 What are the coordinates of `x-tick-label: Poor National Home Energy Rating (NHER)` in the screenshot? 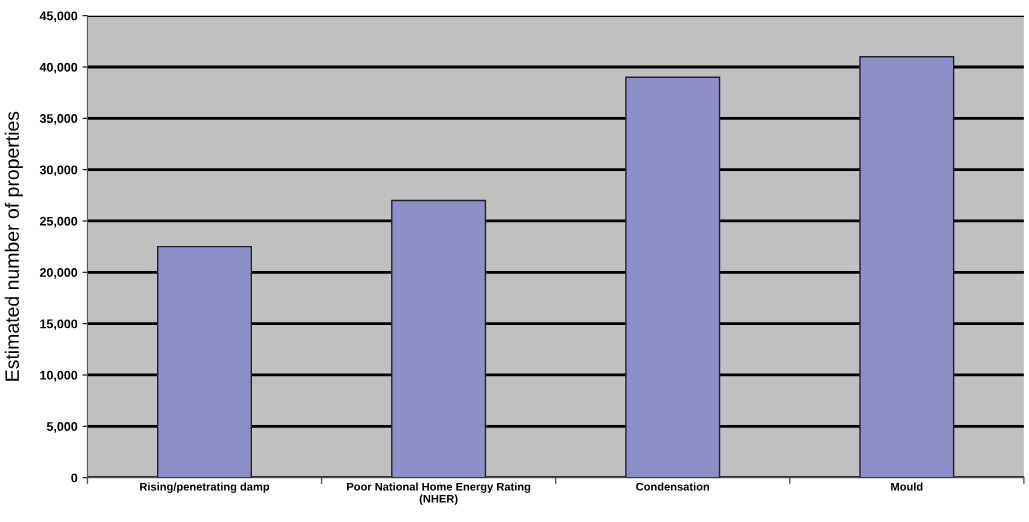 It's located at (439, 493).